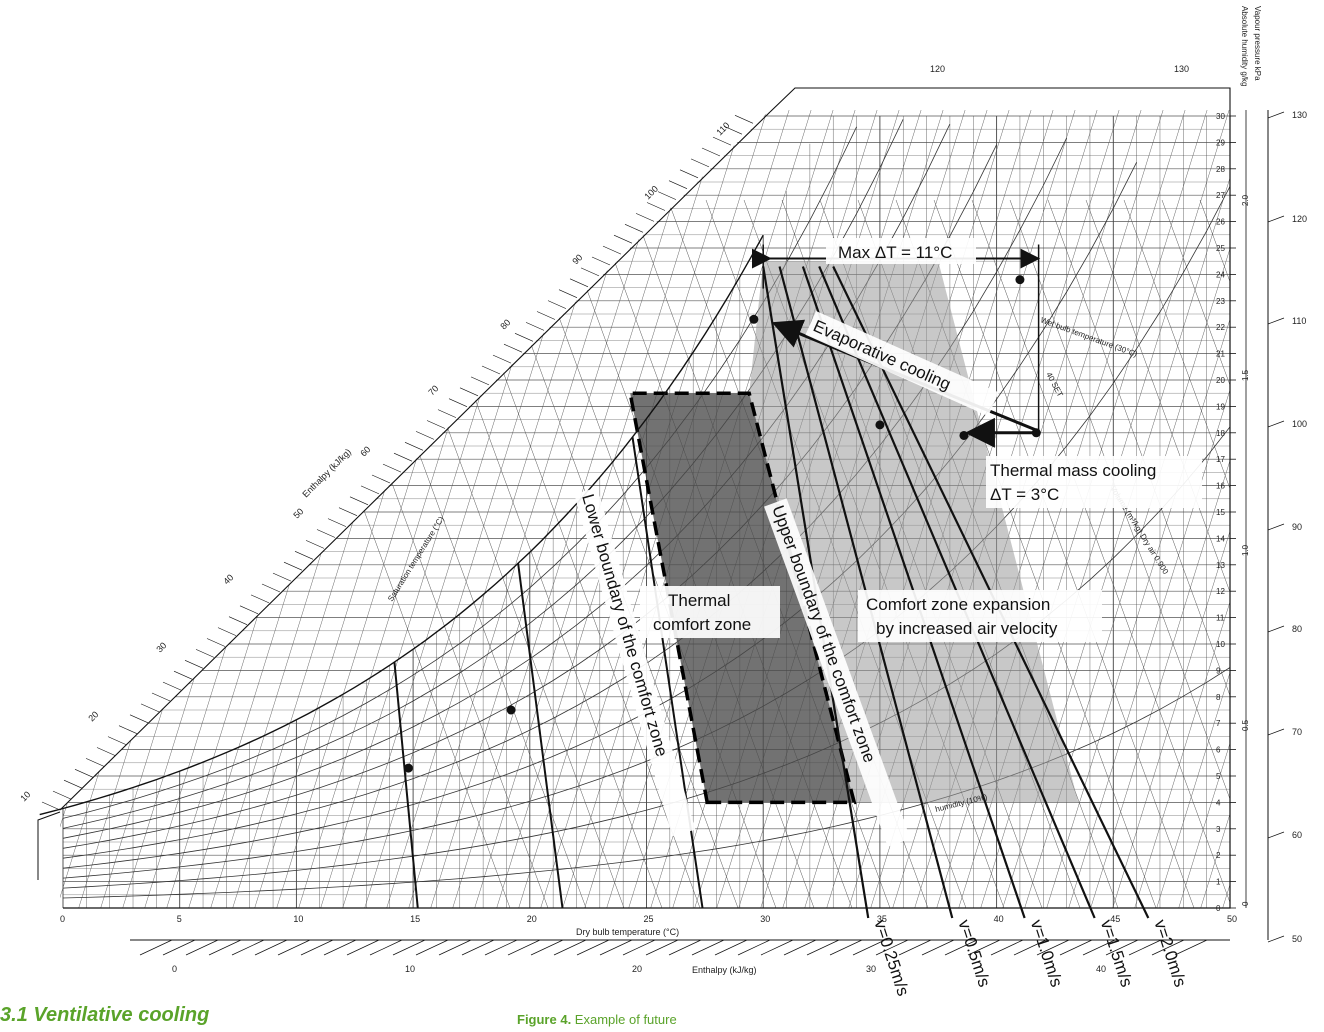  I want to click on wetbulb-label: Wet bulb temperature (30°C), so click(1088, 337).